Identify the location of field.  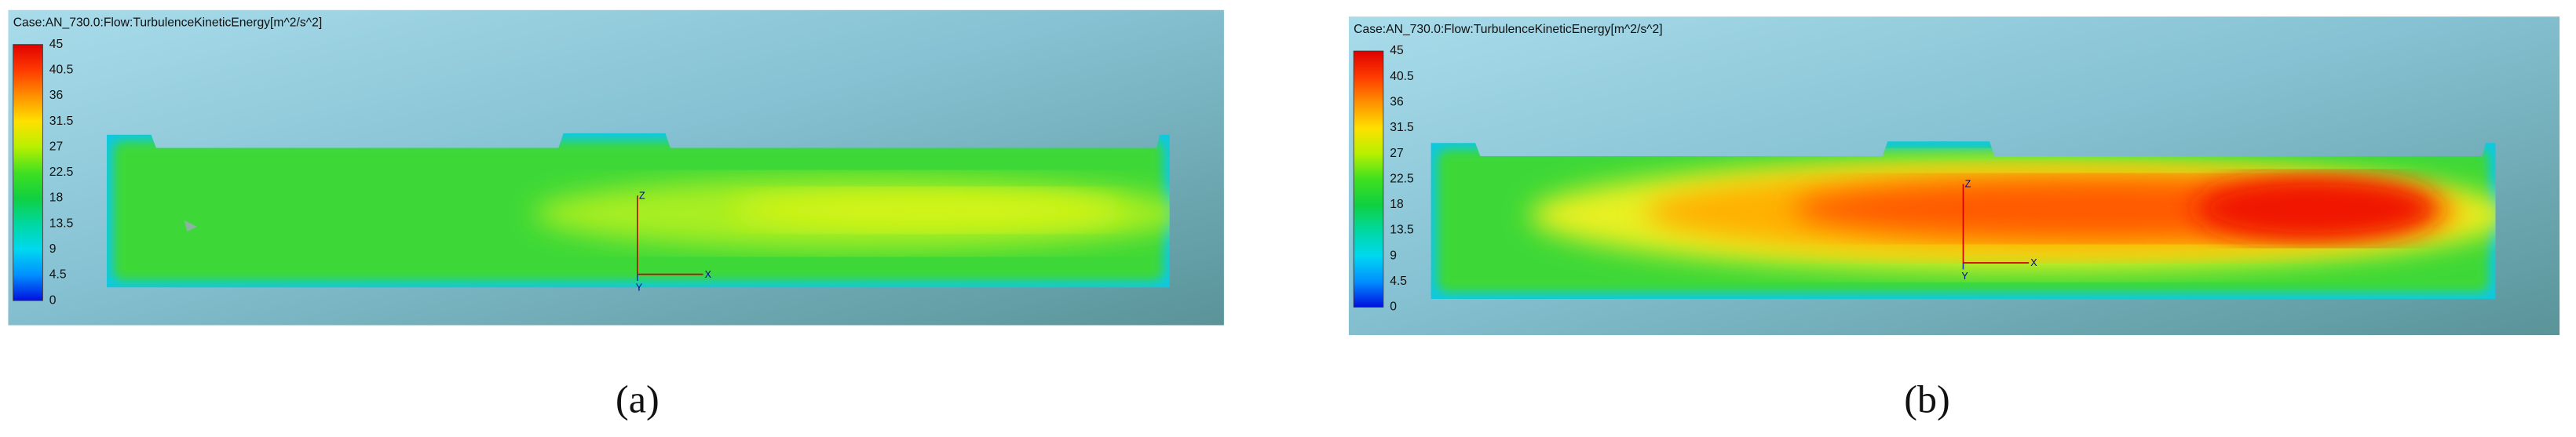
(638, 210).